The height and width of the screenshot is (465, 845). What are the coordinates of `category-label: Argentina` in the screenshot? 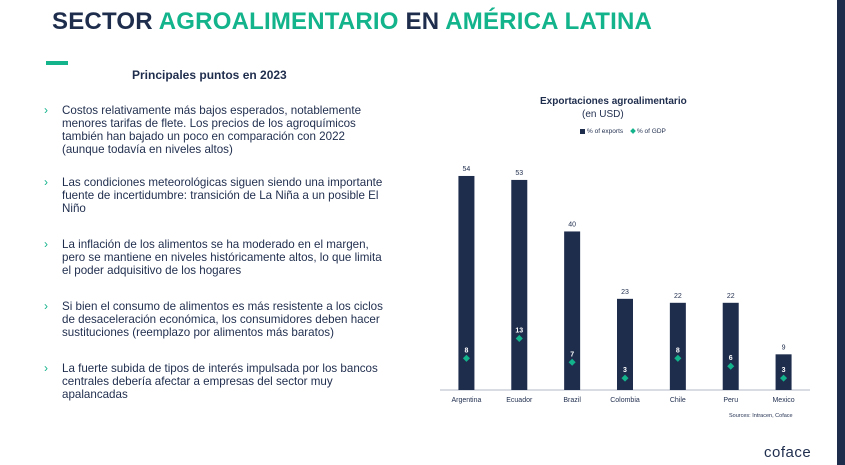 It's located at (466, 400).